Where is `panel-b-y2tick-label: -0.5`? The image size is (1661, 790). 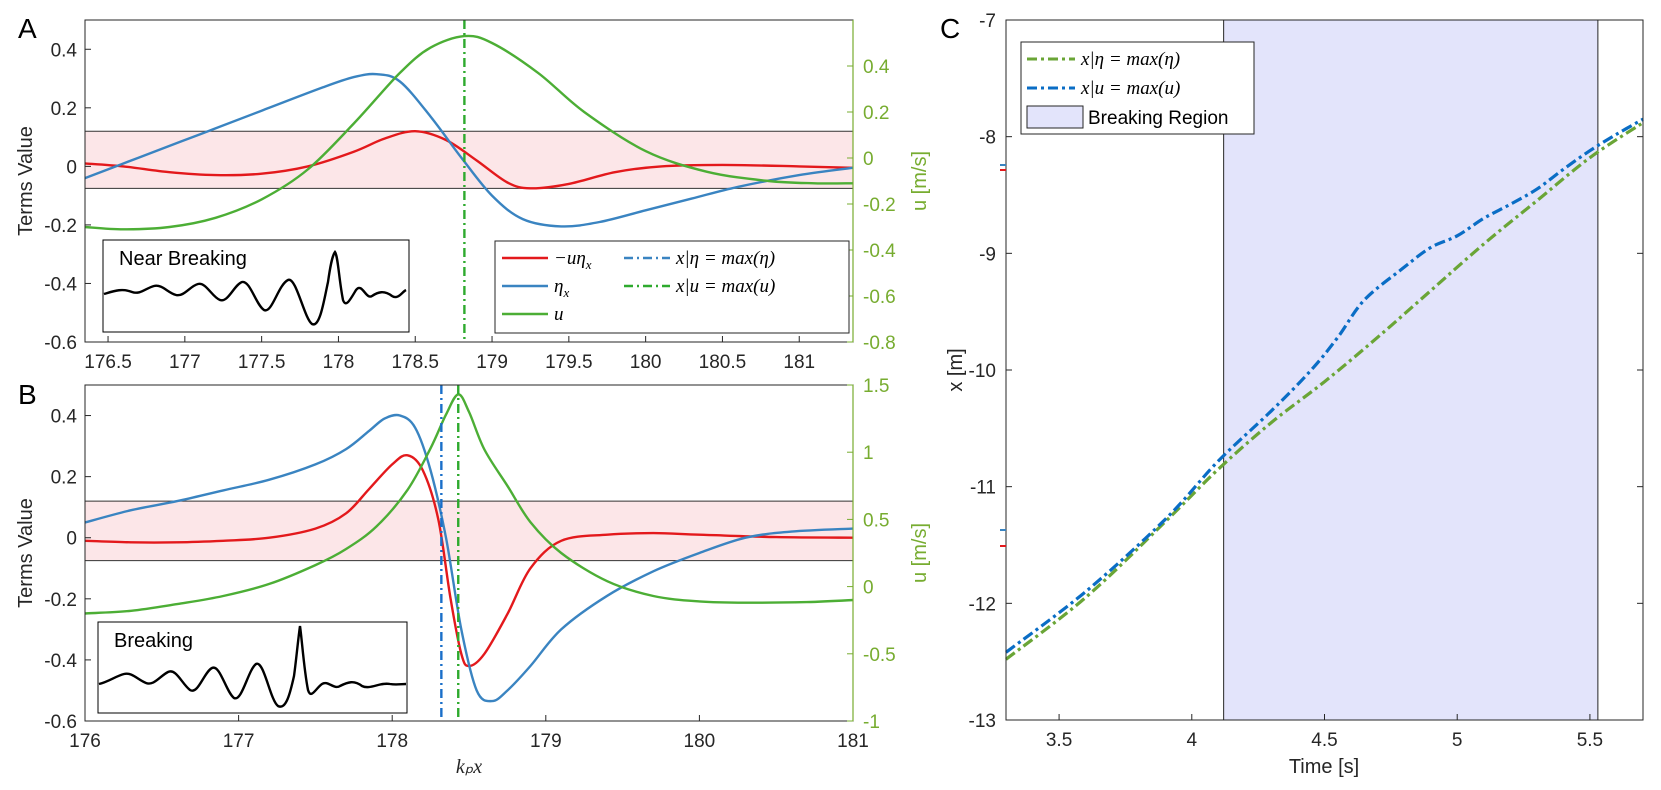
panel-b-y2tick-label: -0.5 is located at coordinates (879, 655).